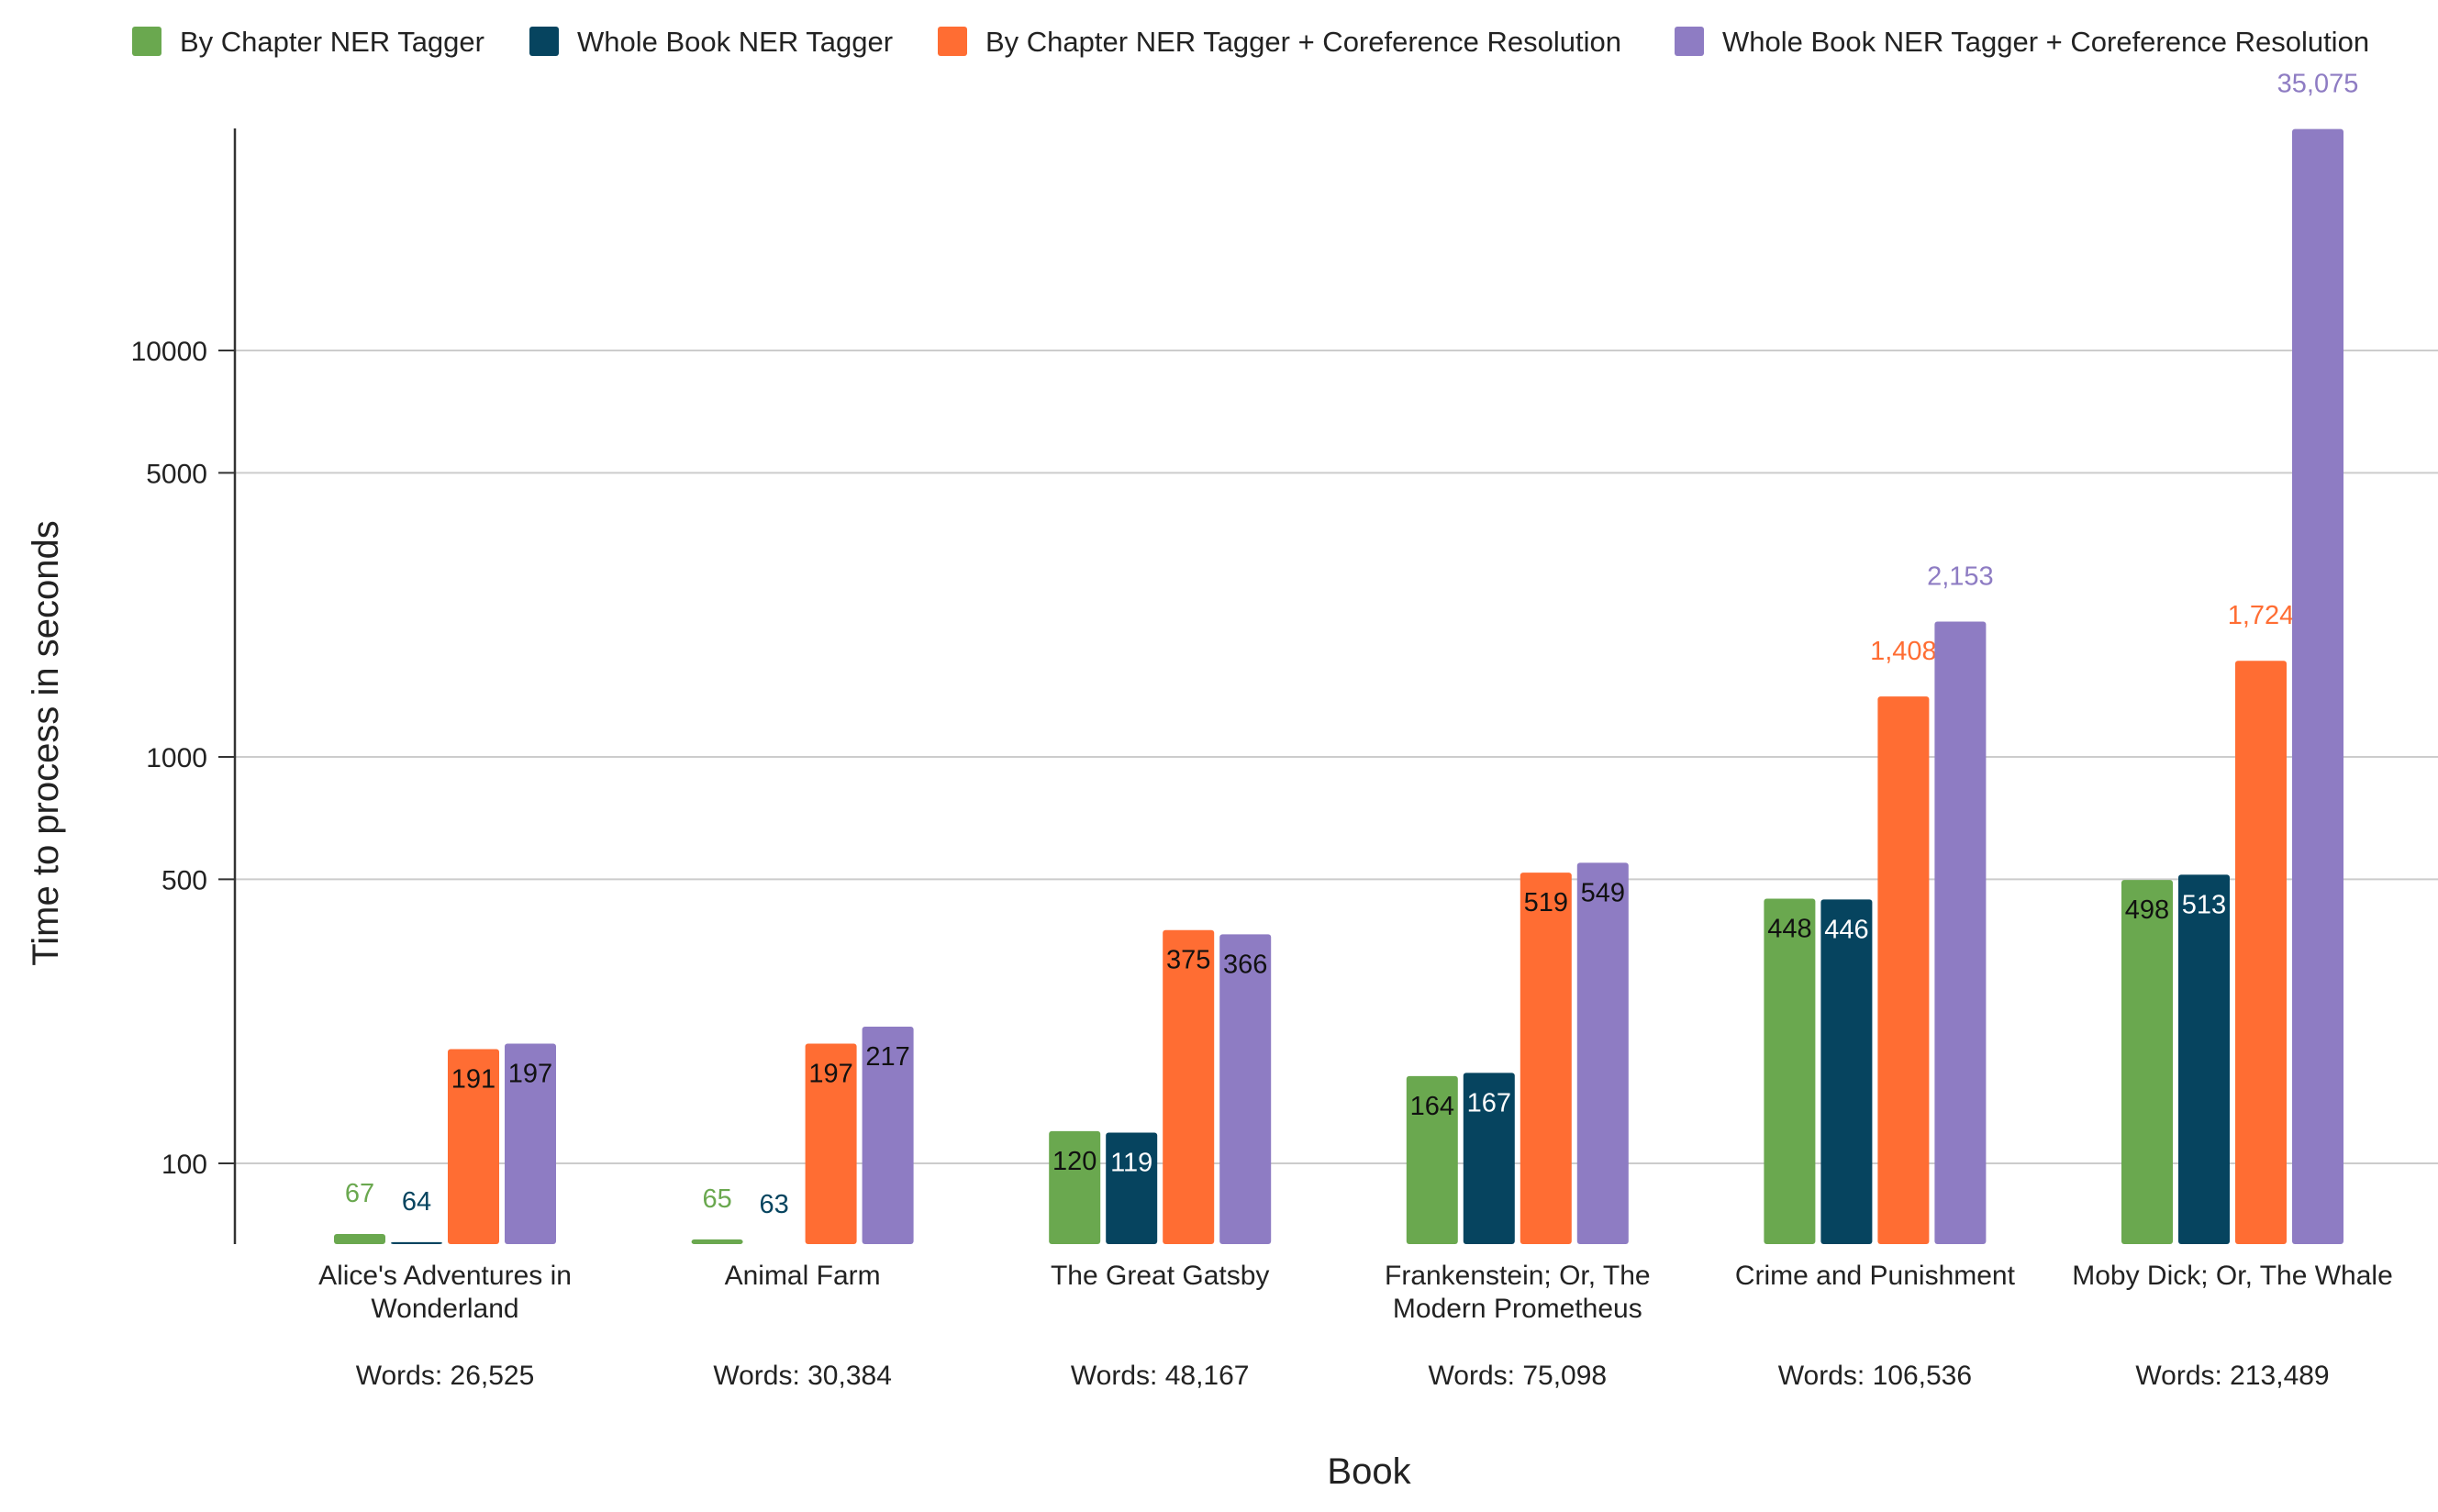 The width and height of the screenshot is (2438, 1512). Describe the element at coordinates (1518, 1376) in the screenshot. I see `word-count-label: Words: 75,098` at that location.